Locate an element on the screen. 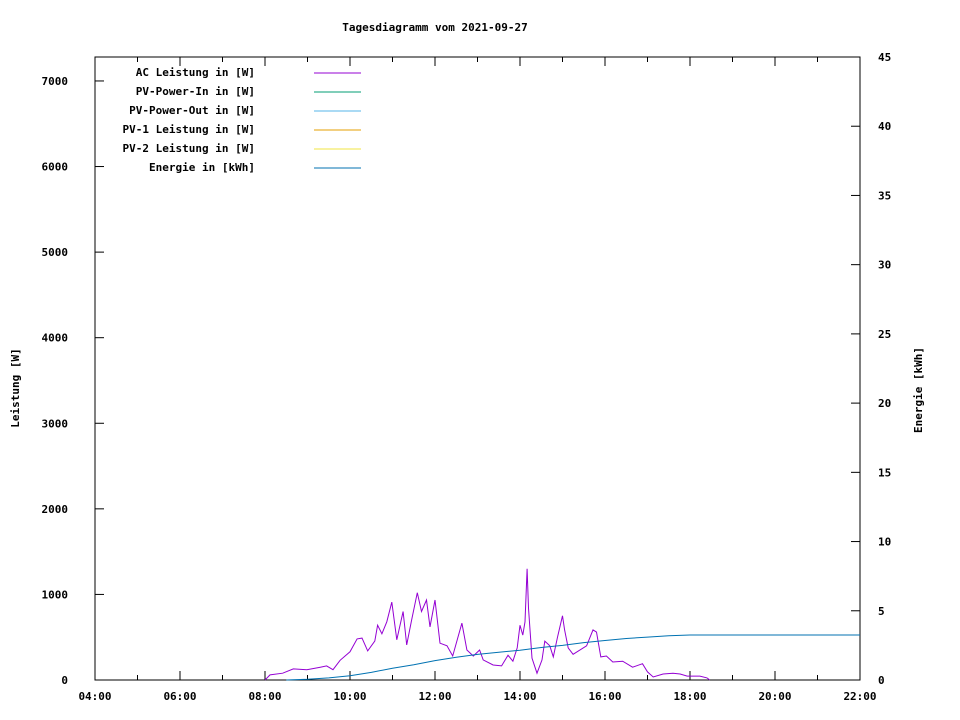 This screenshot has width=960, height=720. x-tick-label: 20:00 is located at coordinates (774, 696).